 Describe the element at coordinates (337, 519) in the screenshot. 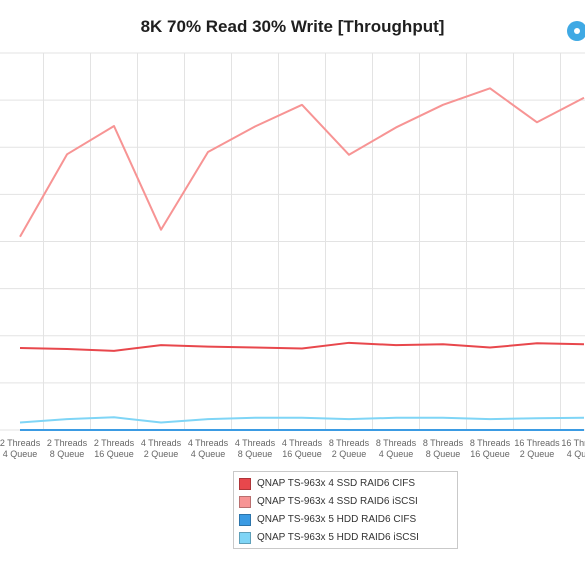

I see `legend-label: QNAP TS-963x 5 HDD RAID6 CIFS` at that location.